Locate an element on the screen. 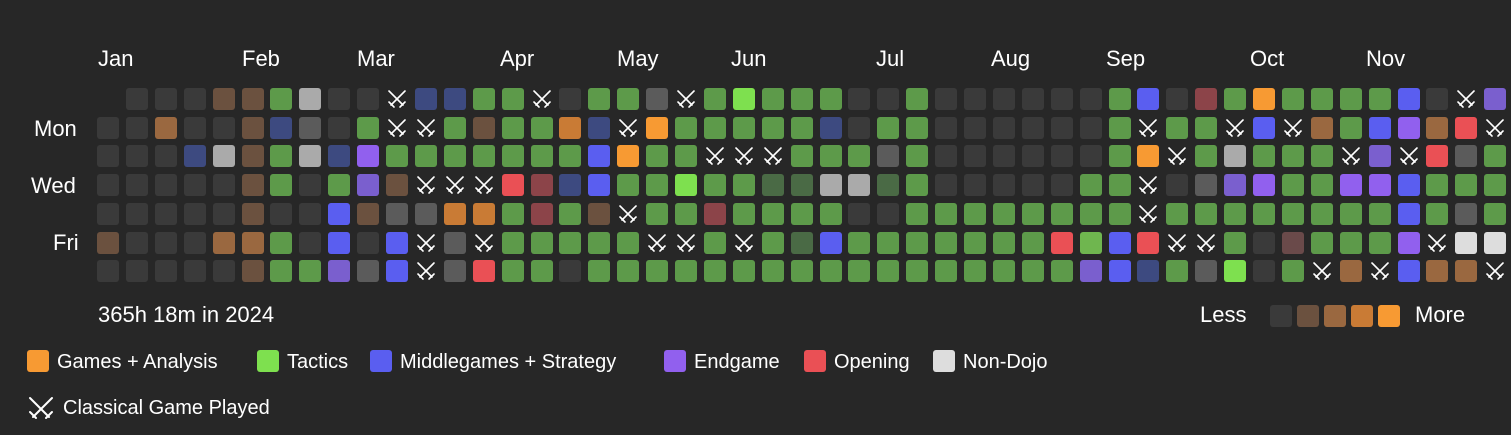  scale-more-label: More is located at coordinates (1440, 314).